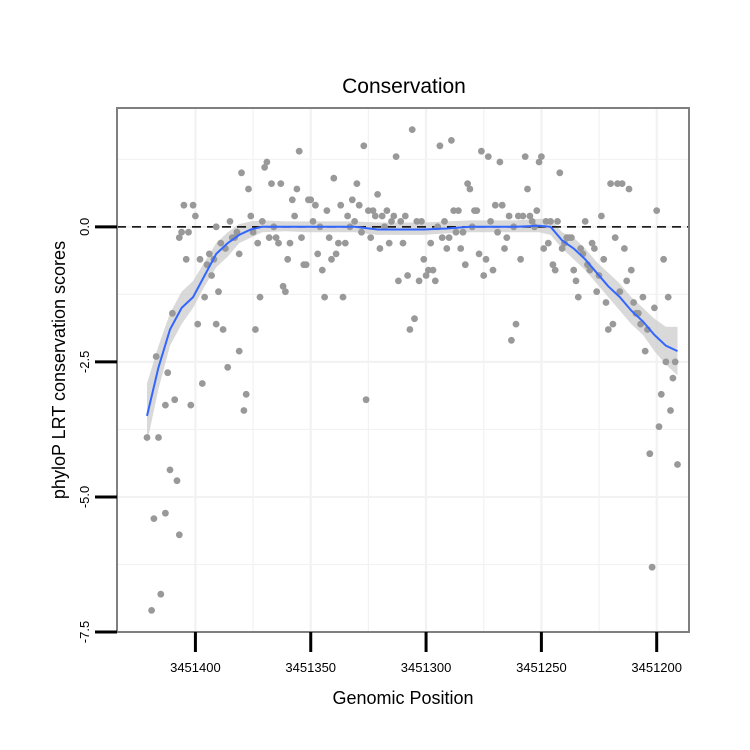 The width and height of the screenshot is (750, 750). What do you see at coordinates (84, 632) in the screenshot?
I see `y-tick-label: -7.5` at bounding box center [84, 632].